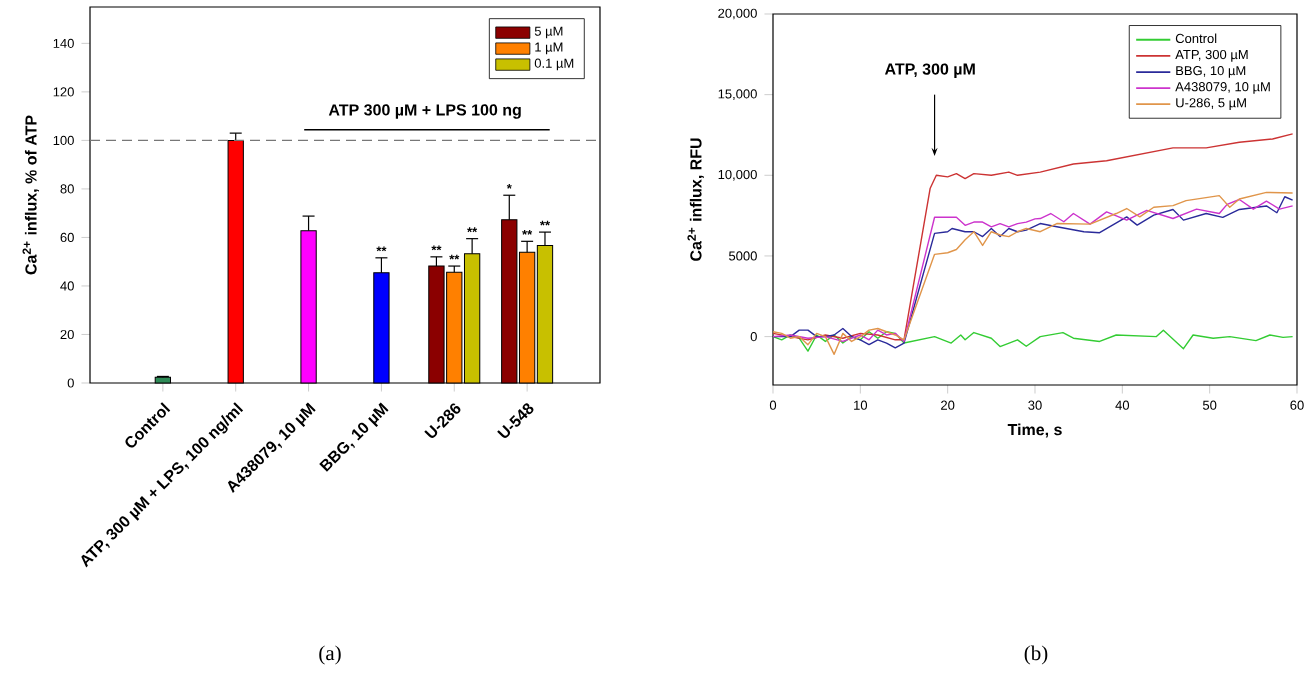  What do you see at coordinates (63, 92) in the screenshot?
I see `y-tick-label: 120` at bounding box center [63, 92].